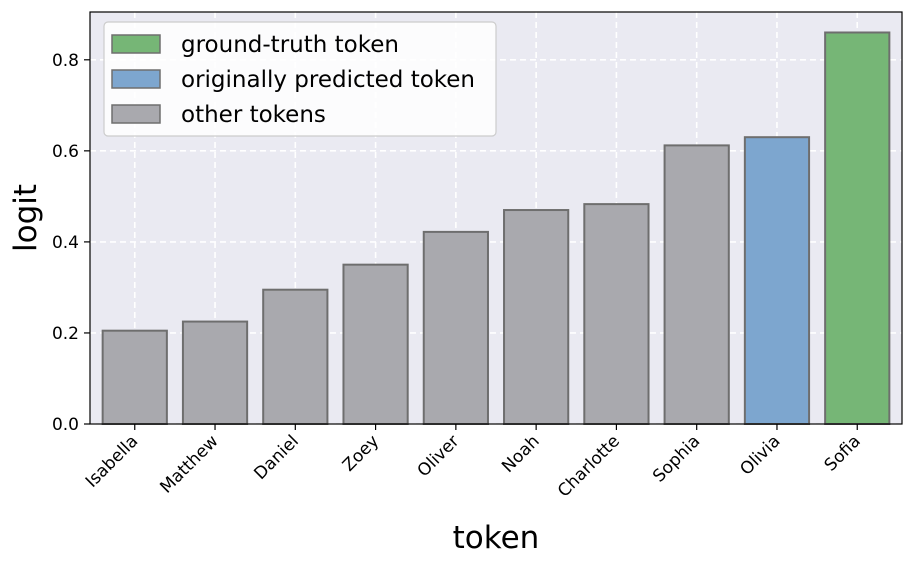  What do you see at coordinates (777, 281) in the screenshot?
I see `bar-olivia` at bounding box center [777, 281].